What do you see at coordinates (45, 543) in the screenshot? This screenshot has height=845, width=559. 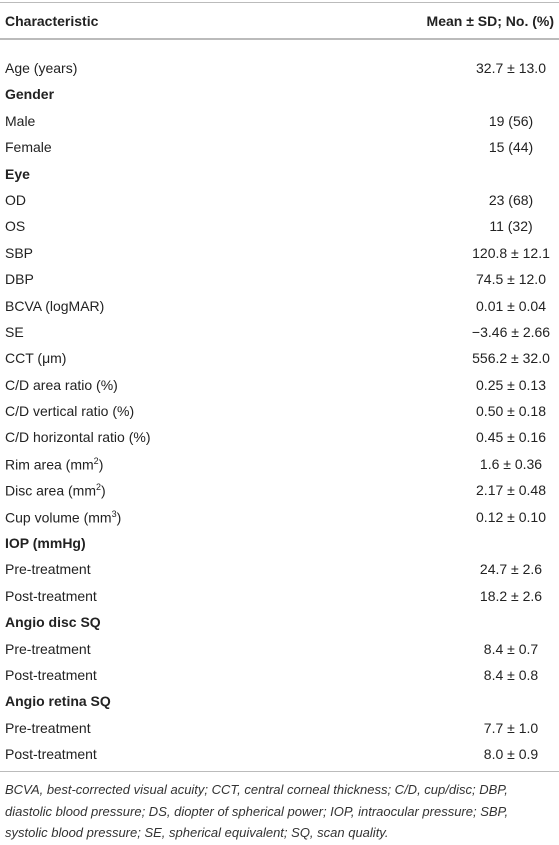 I see `section-label: IOP (mmHg)` at bounding box center [45, 543].